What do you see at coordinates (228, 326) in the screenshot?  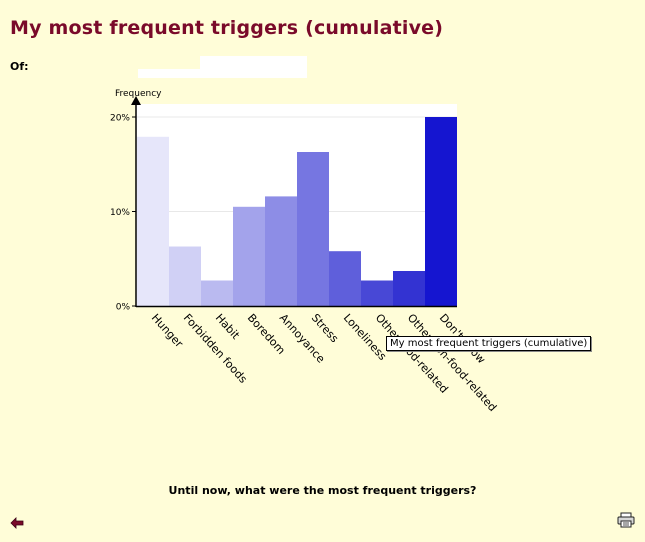 I see `x-tick-label: Habit` at bounding box center [228, 326].